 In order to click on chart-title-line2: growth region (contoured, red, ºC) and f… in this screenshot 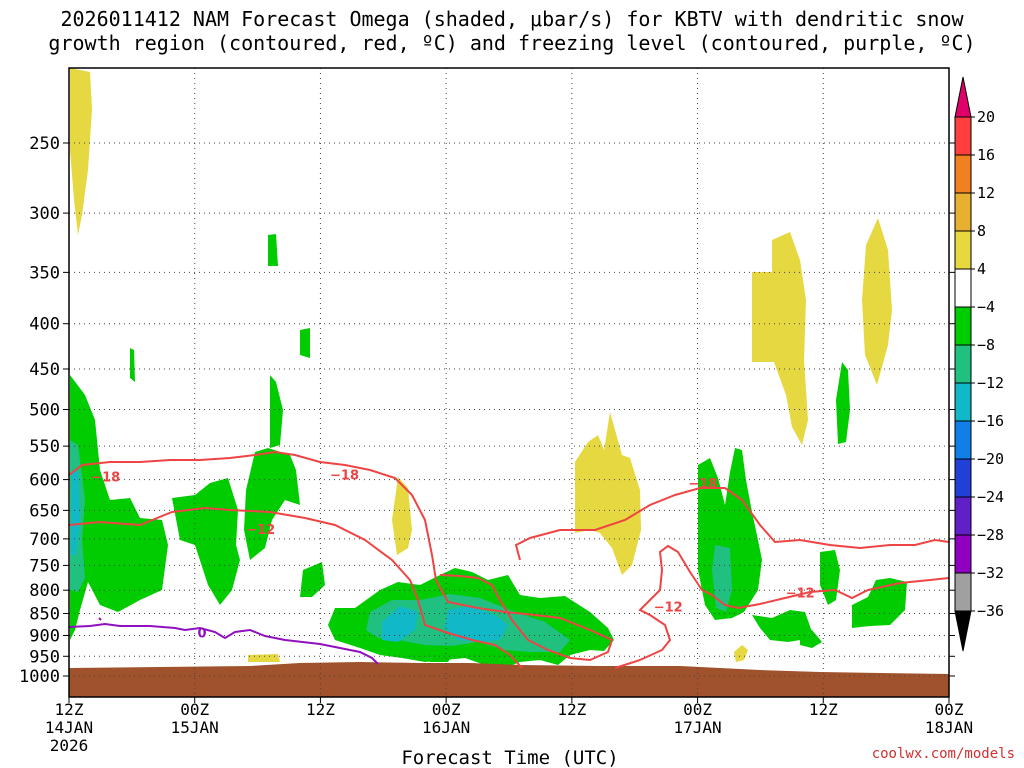, I will do `click(512, 43)`.